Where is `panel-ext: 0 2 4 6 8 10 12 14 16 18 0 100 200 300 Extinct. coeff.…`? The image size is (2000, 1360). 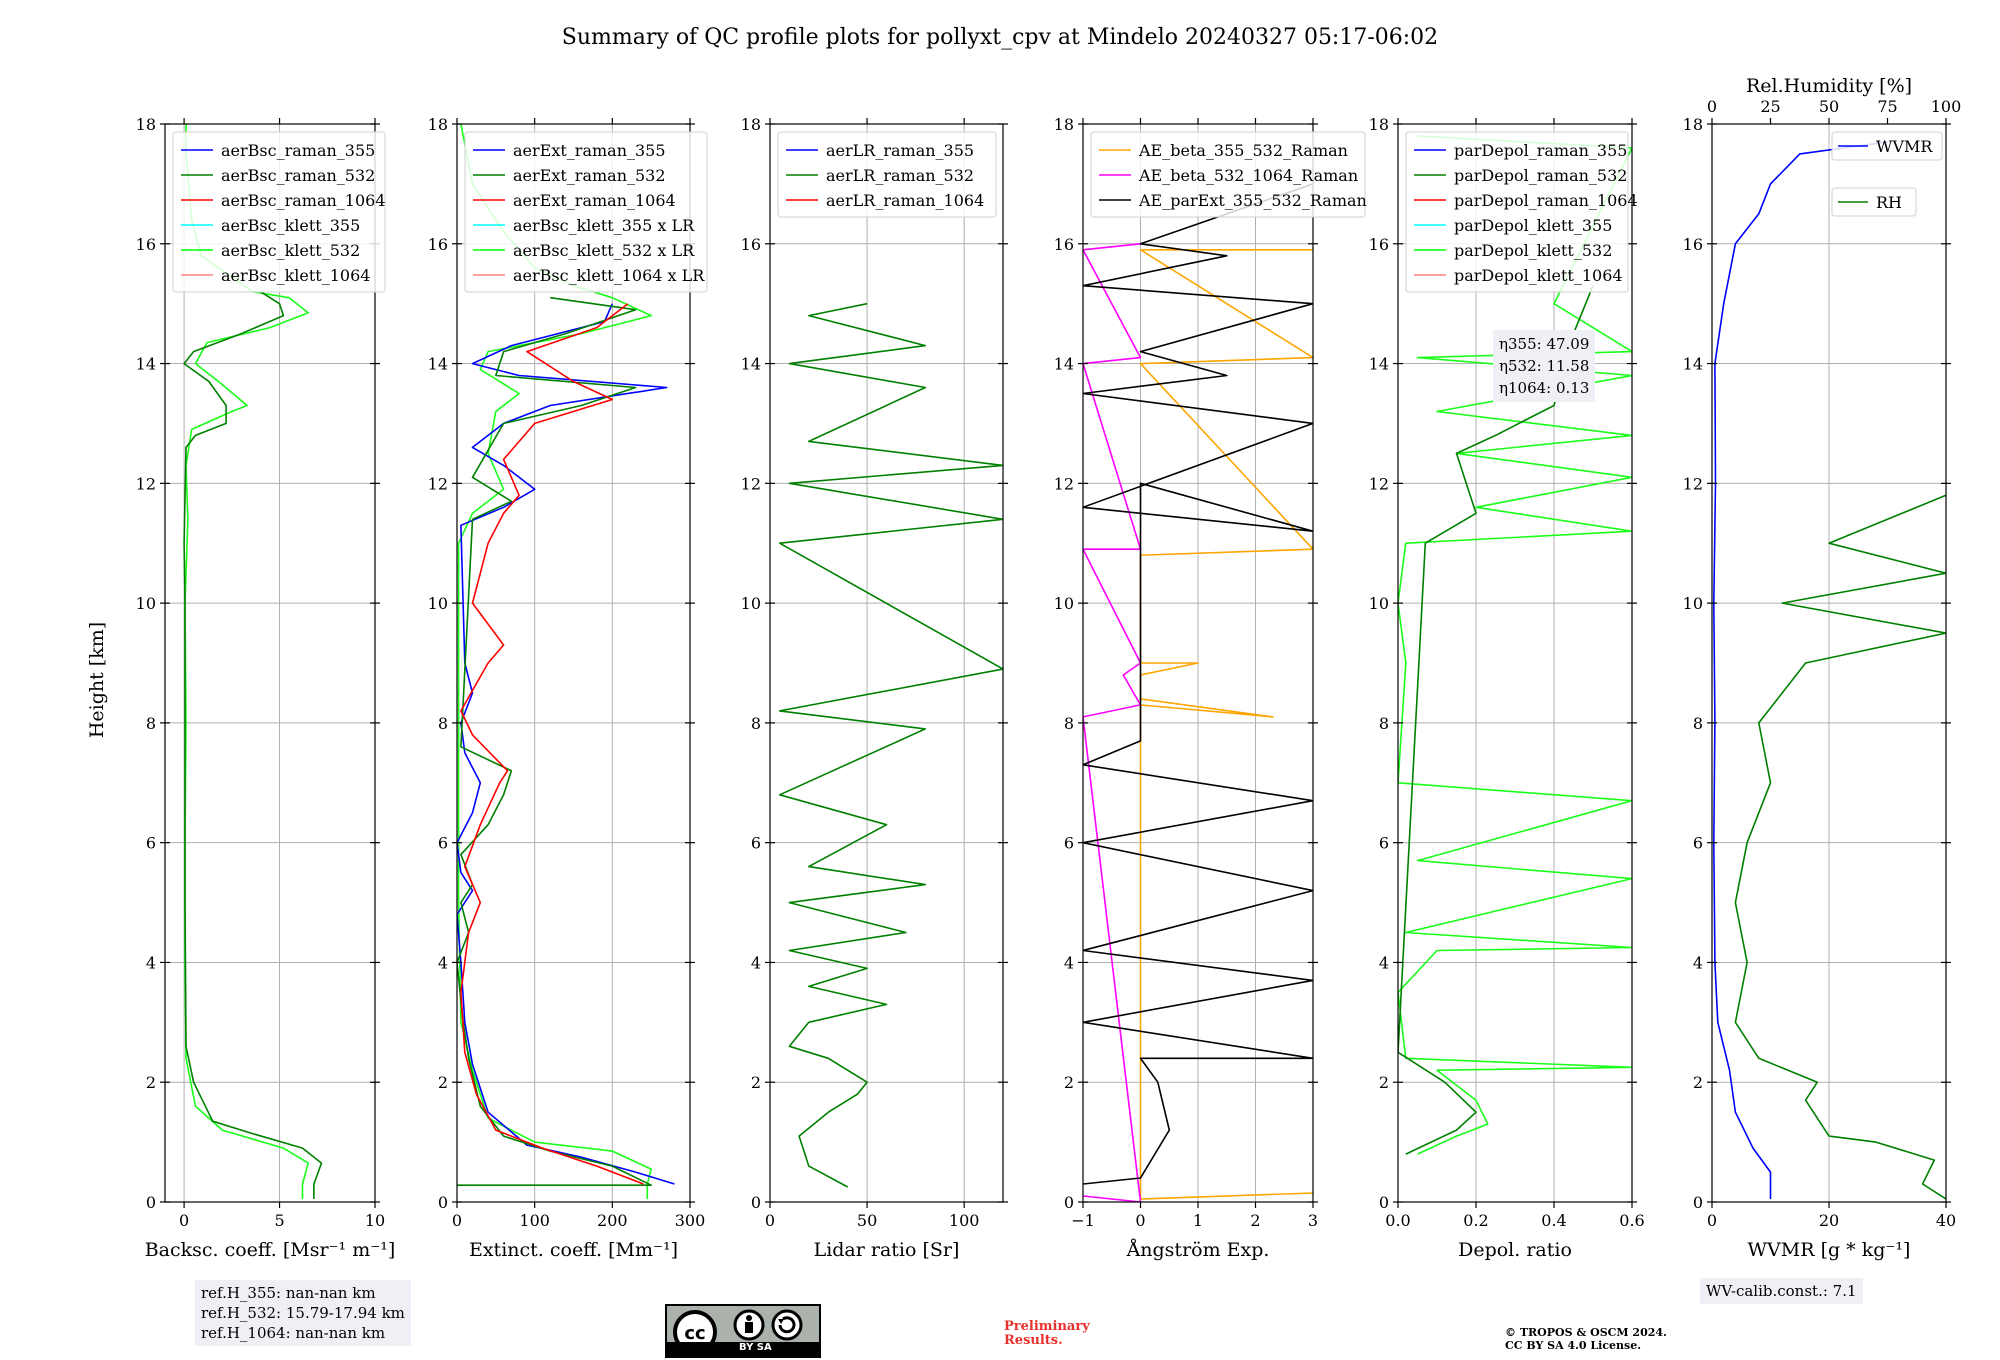 panel-ext: 0 2 4 6 8 10 12 14 16 18 0 100 200 300 Extinct. coeff.… is located at coordinates (568, 688).